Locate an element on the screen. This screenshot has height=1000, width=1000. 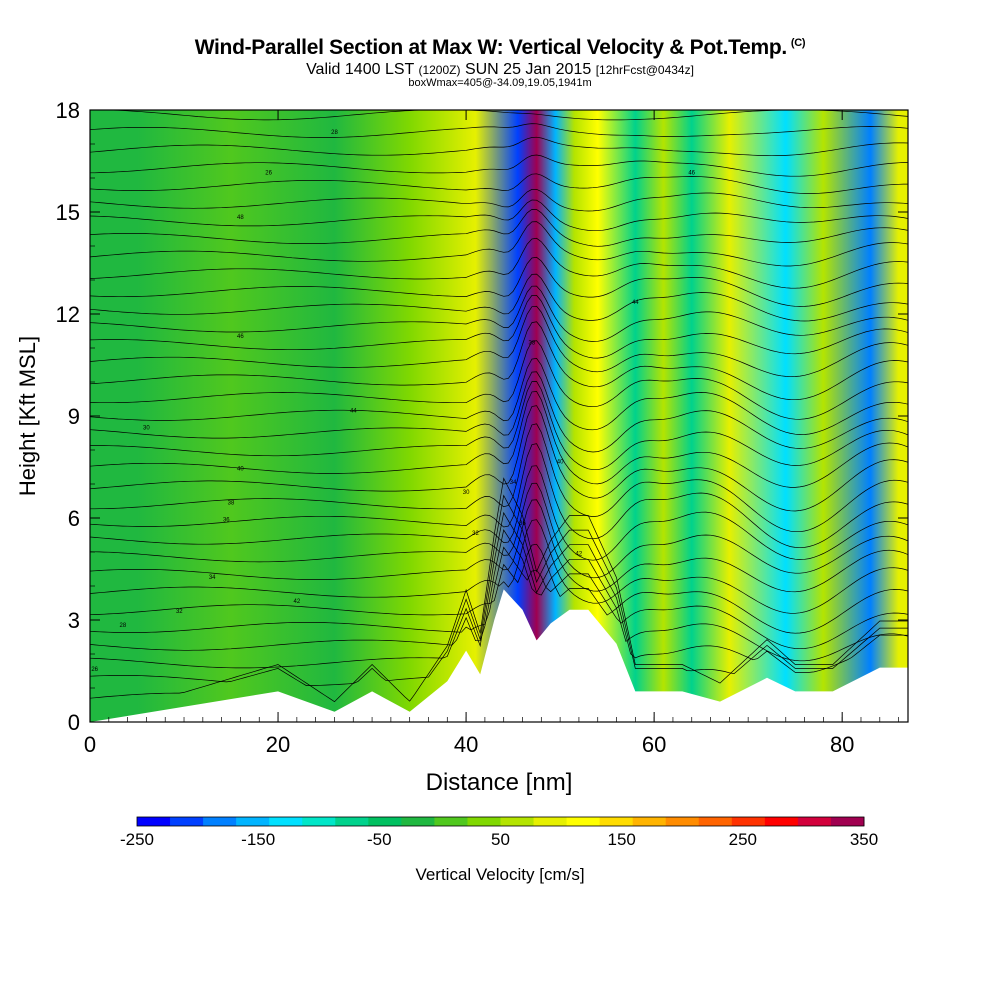
forecast-info: [12hrFcst@0434z] is located at coordinates (644, 70).